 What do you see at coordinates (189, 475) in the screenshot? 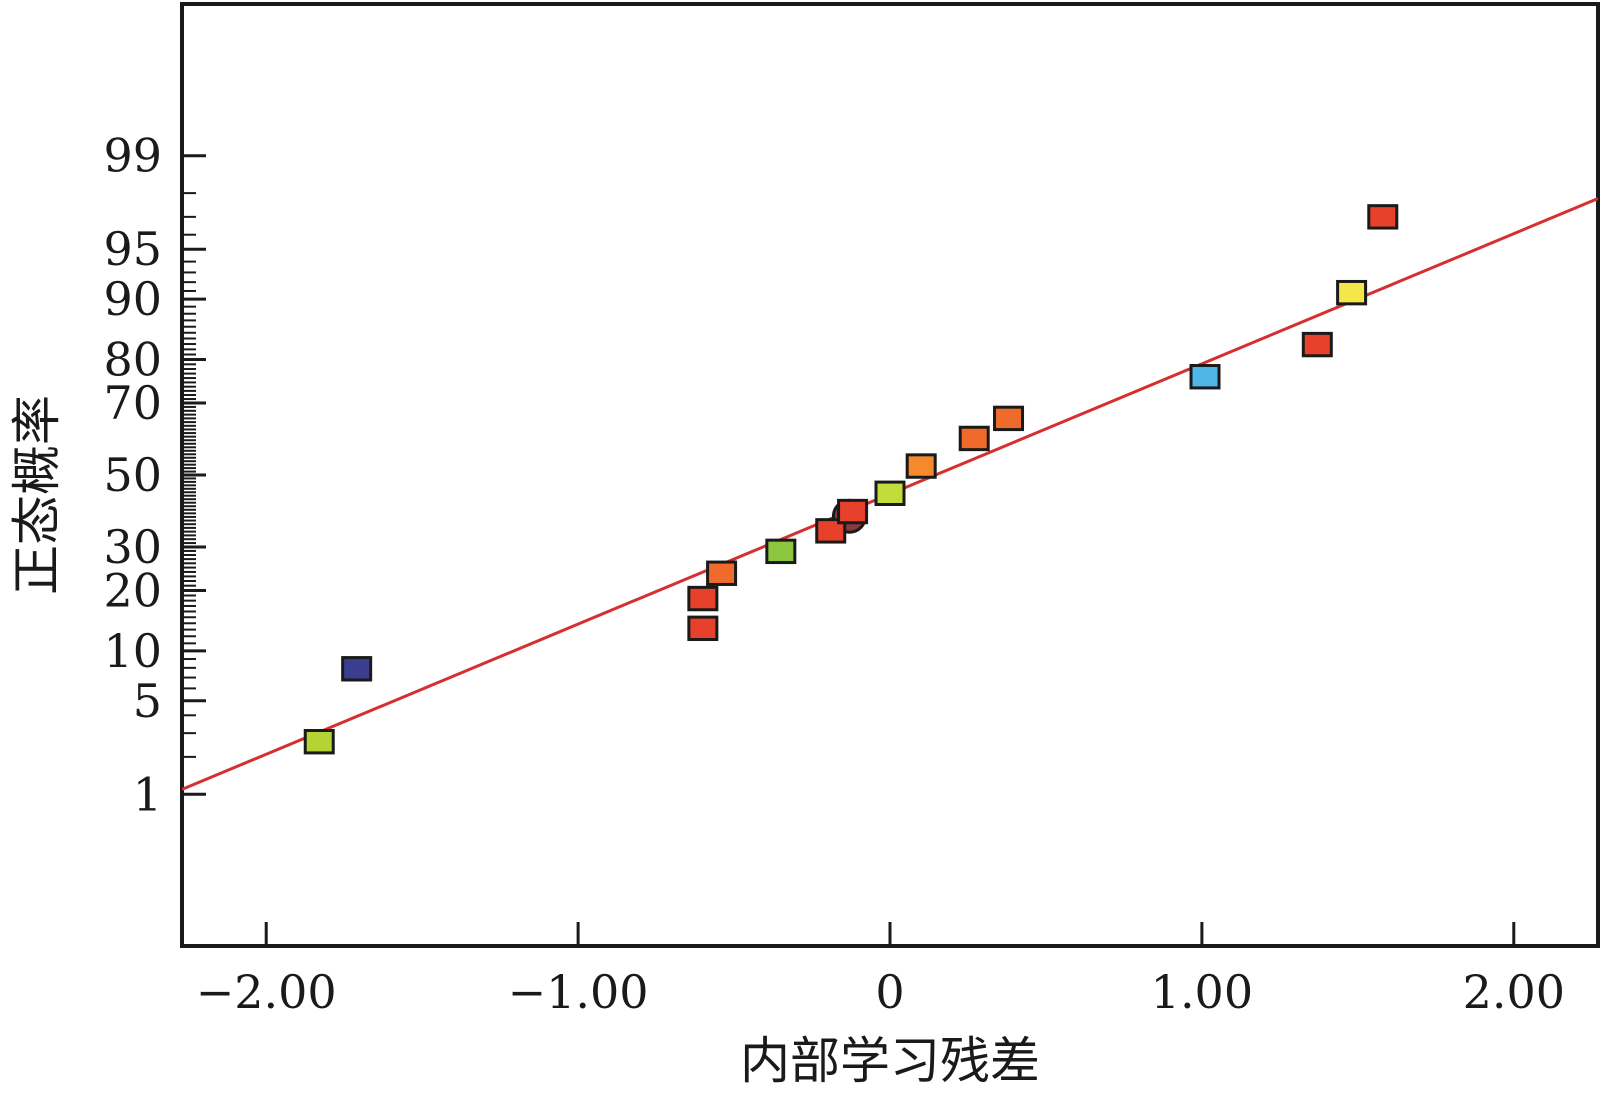
I see `y-axis-minor-ticks` at bounding box center [189, 475].